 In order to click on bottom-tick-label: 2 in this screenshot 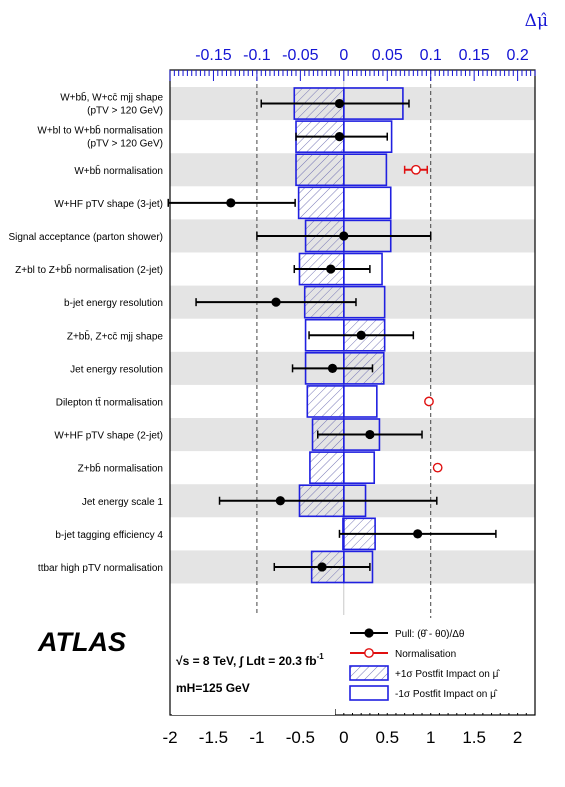, I will do `click(517, 737)`.